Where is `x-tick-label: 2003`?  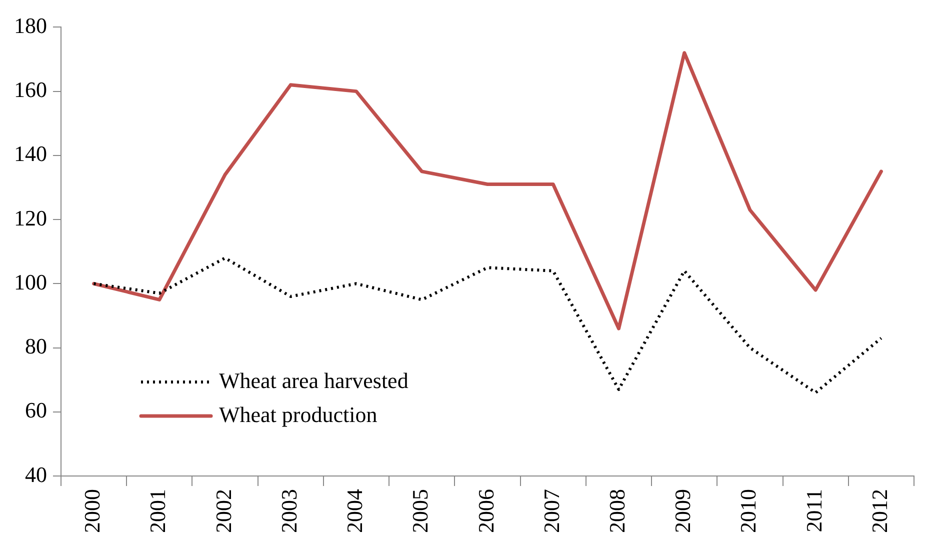
x-tick-label: 2003 is located at coordinates (289, 511).